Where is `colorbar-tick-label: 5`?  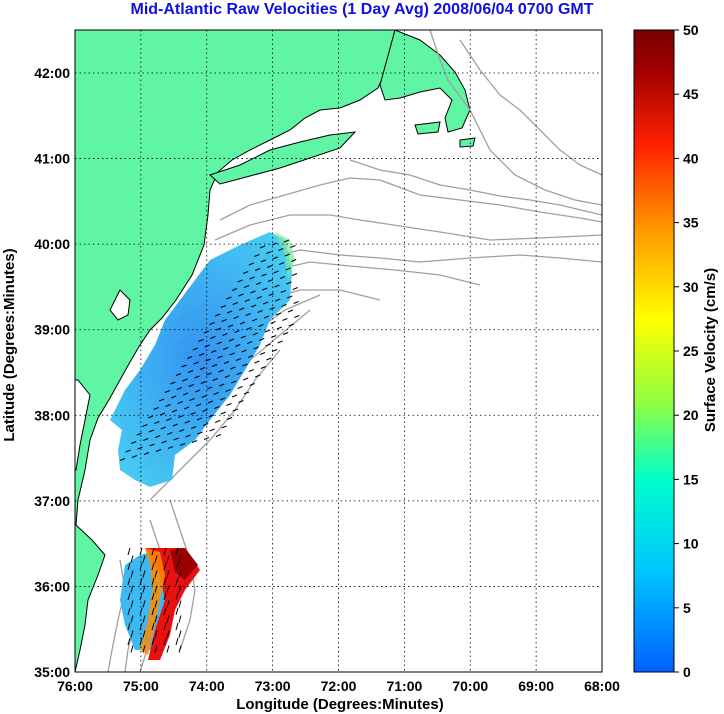 colorbar-tick-label: 5 is located at coordinates (687, 608).